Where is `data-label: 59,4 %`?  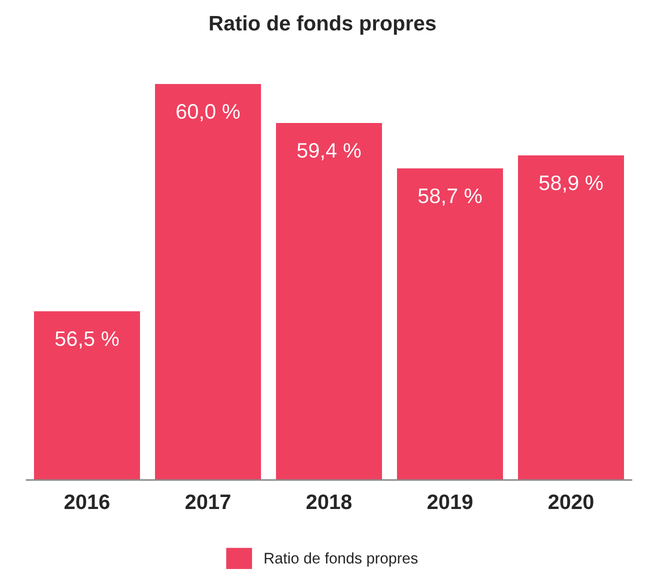
data-label: 59,4 % is located at coordinates (329, 151).